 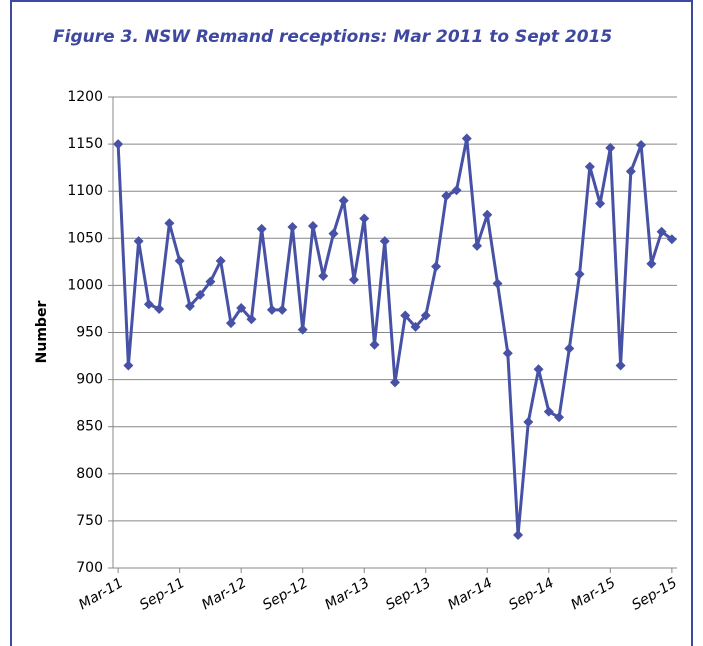 I want to click on y-tick-label: 950, so click(x=89, y=333).